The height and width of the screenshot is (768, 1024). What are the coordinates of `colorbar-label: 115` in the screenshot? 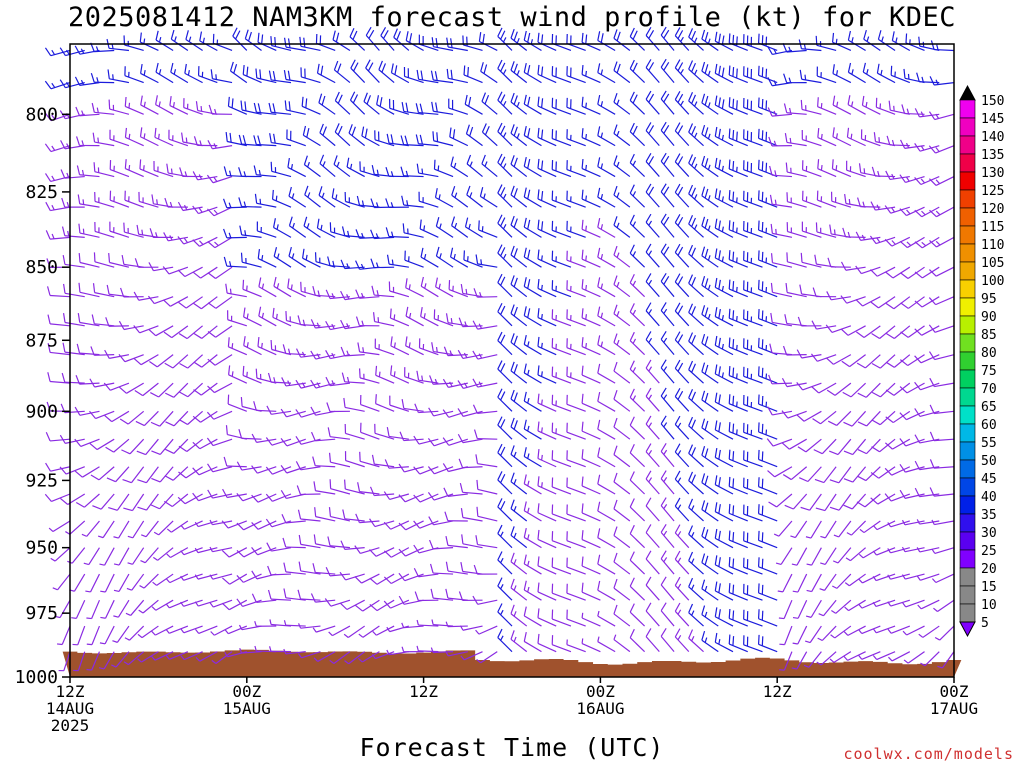 It's located at (992, 227).